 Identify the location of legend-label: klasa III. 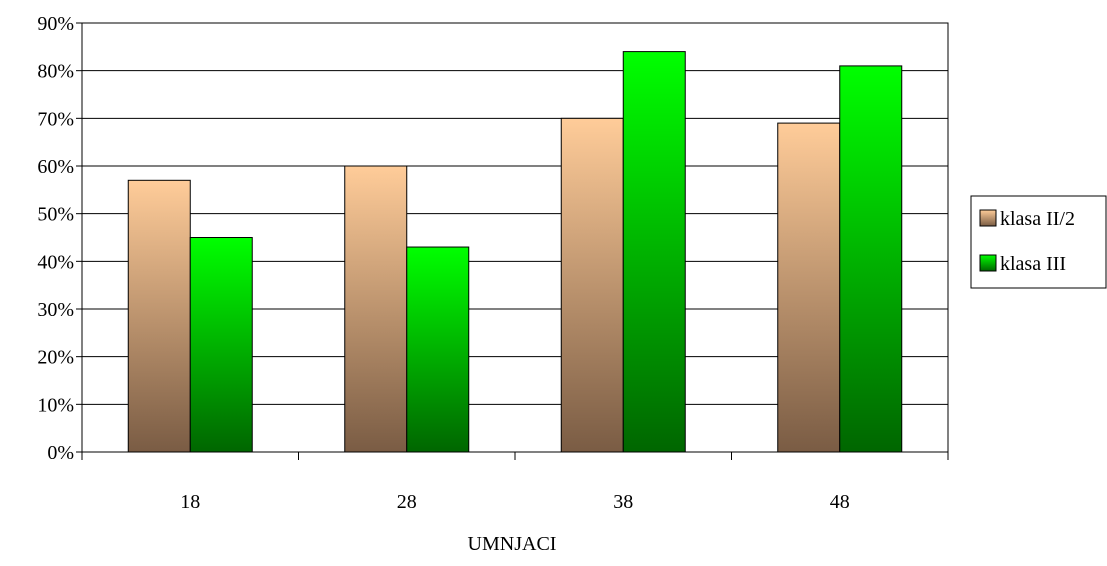
(1033, 264).